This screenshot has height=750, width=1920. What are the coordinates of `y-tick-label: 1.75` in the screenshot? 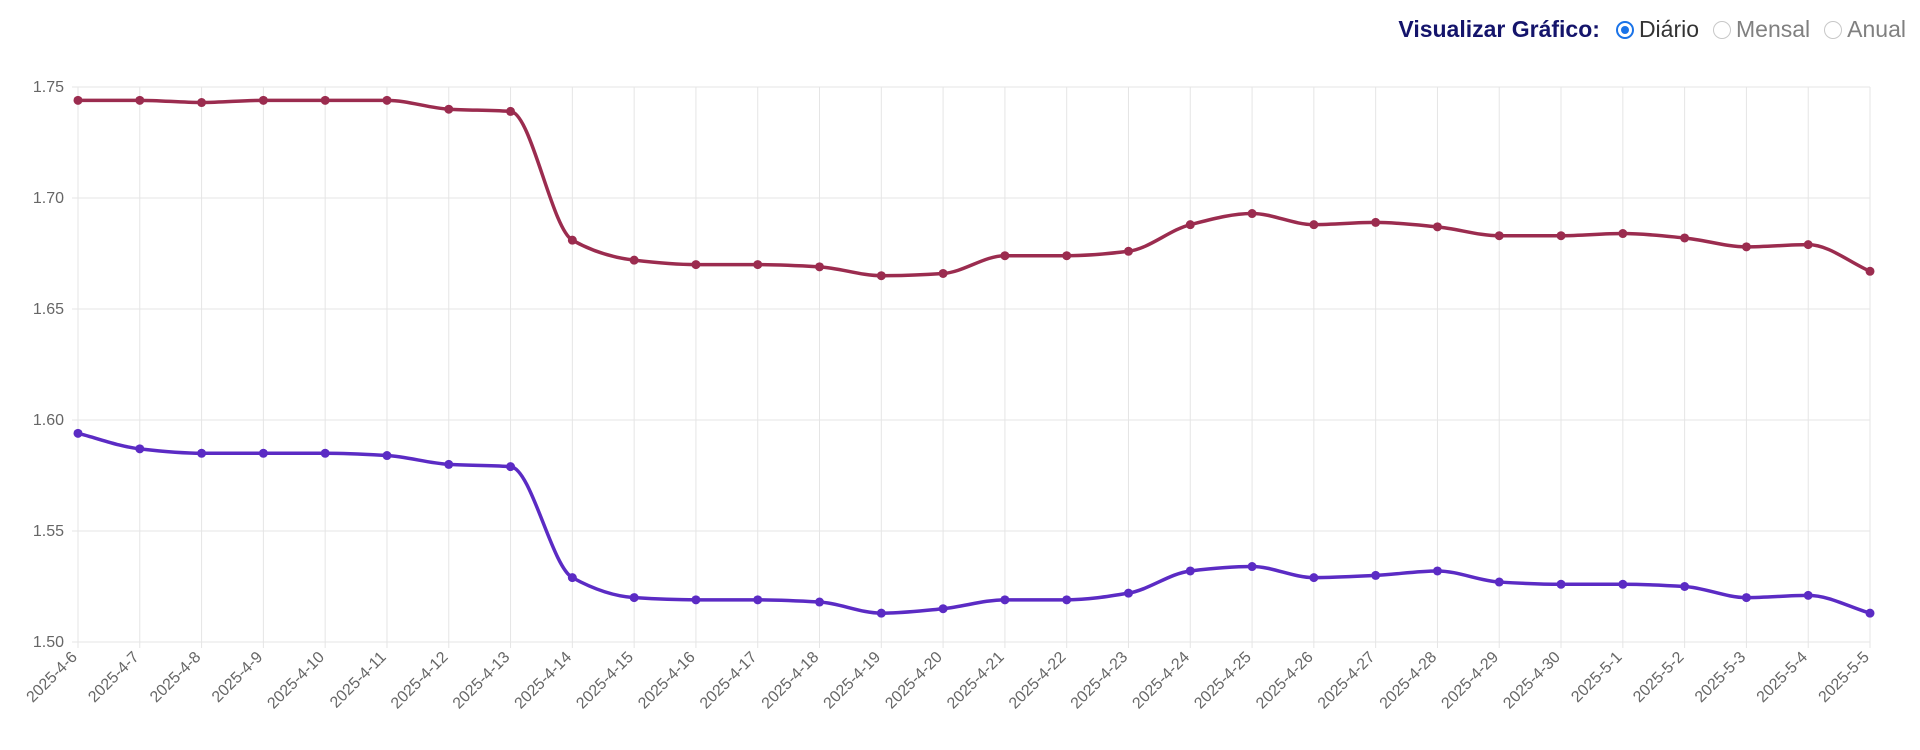 It's located at (48, 87).